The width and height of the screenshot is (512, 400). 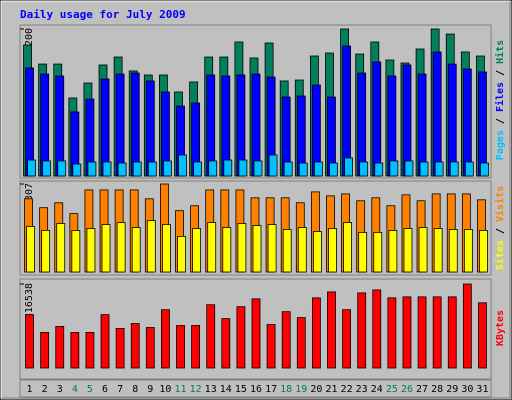 I want to click on legend: Sites / Visits, so click(x=500, y=228).